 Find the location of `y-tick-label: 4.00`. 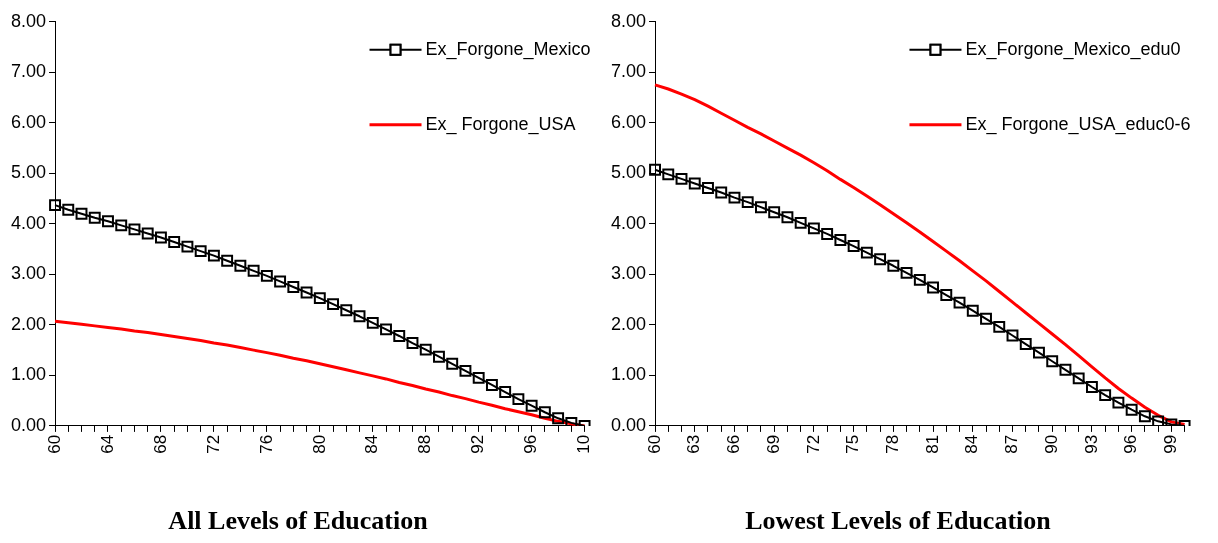

y-tick-label: 4.00 is located at coordinates (628, 222).